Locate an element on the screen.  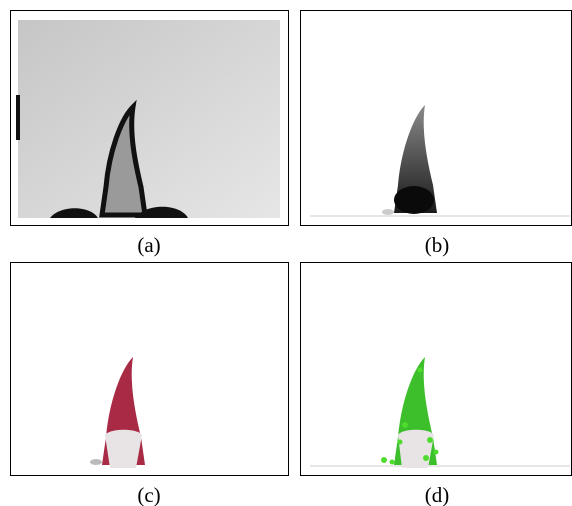
panel-label: (b) is located at coordinates (437, 245).